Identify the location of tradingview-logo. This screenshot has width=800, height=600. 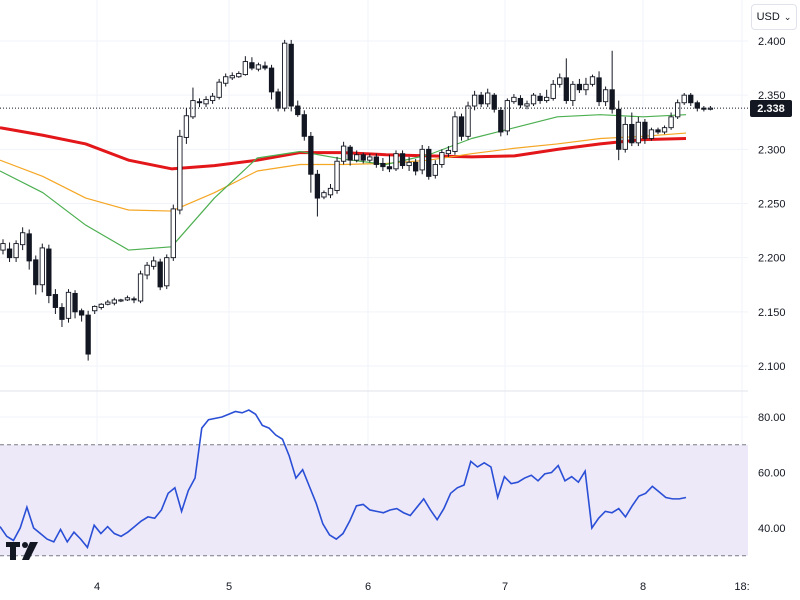
(26, 551).